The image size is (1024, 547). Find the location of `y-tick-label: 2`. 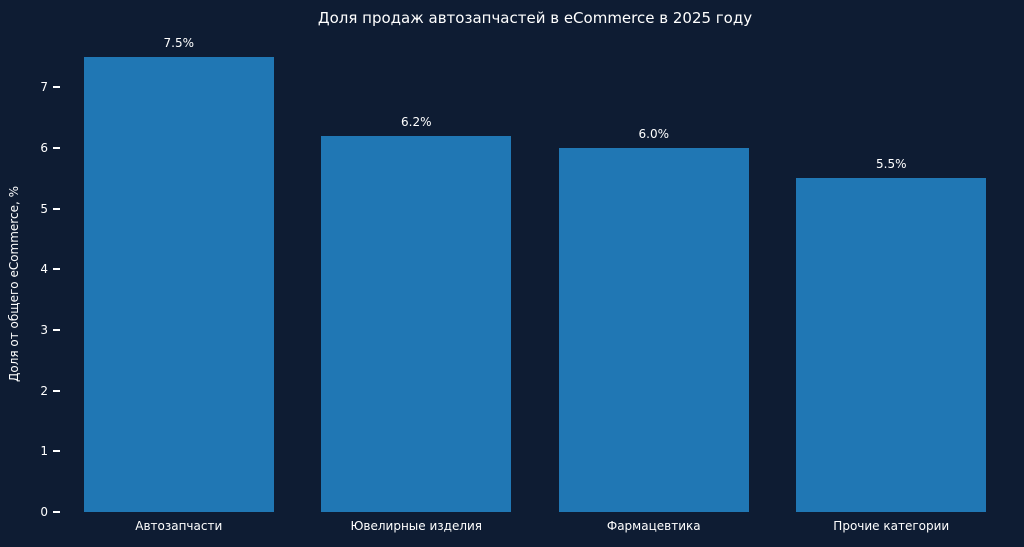

y-tick-label: 2 is located at coordinates (44, 390).